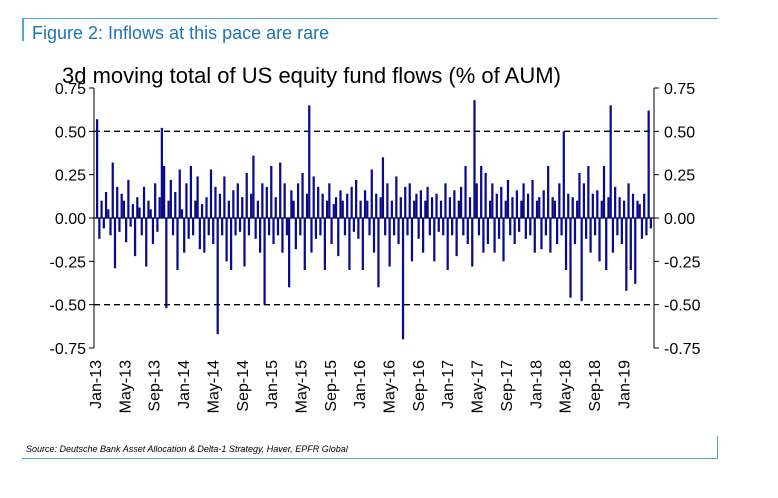 The width and height of the screenshot is (778, 498). What do you see at coordinates (181, 33) in the screenshot?
I see `figure-label: Figure 2: Inflows at this pace are rare` at bounding box center [181, 33].